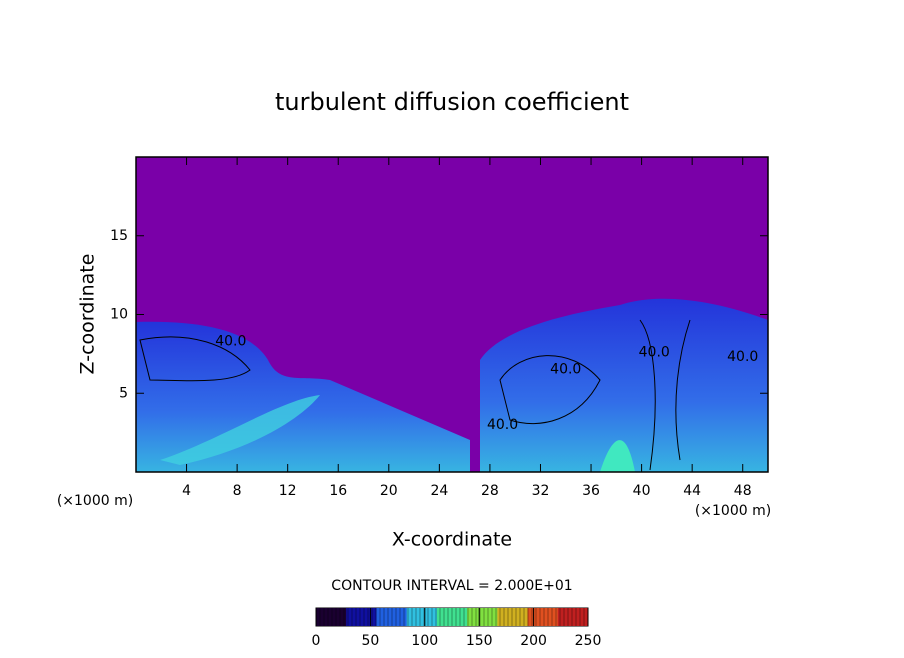 The width and height of the screenshot is (904, 658). I want to click on x-tick-label: 40, so click(642, 491).